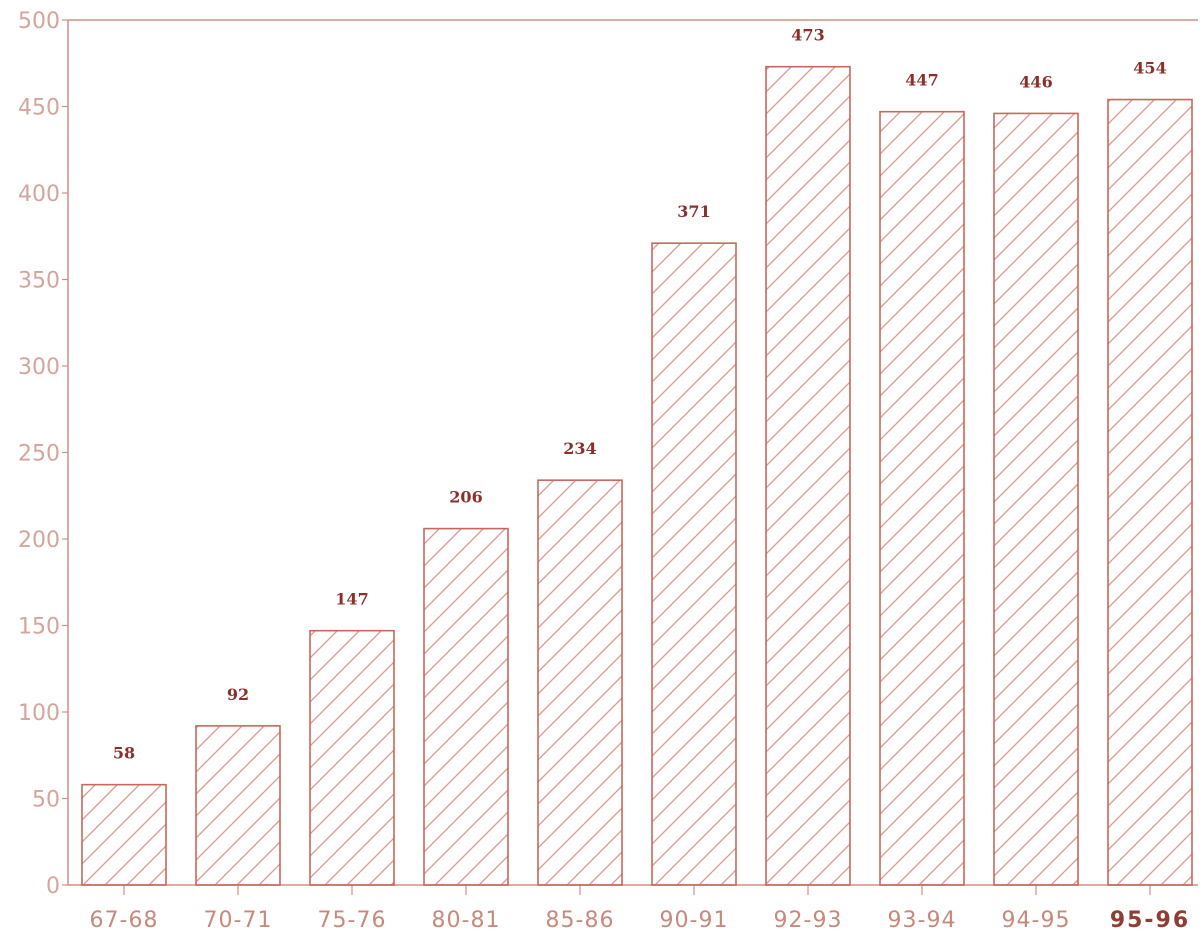  I want to click on x-tick-label: 80-81, so click(466, 920).